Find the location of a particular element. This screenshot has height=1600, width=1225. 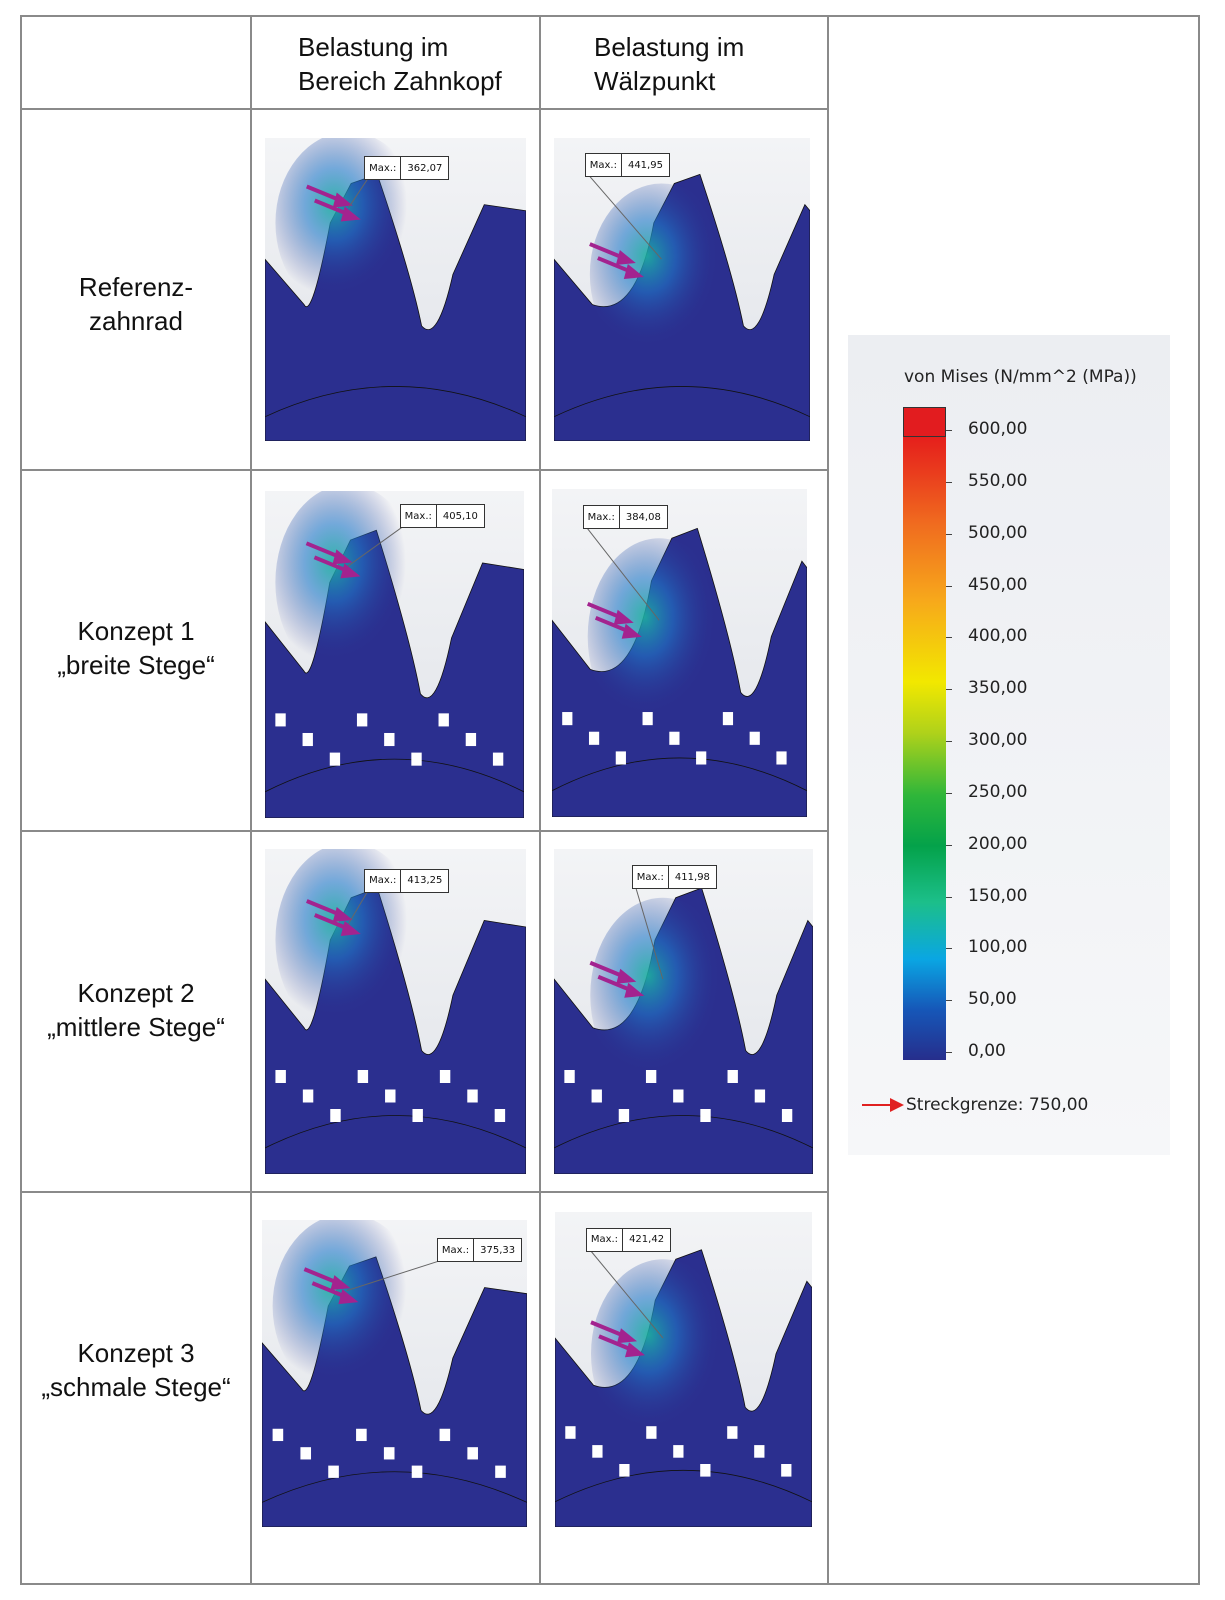

color-scale-bar is located at coordinates (924, 745).